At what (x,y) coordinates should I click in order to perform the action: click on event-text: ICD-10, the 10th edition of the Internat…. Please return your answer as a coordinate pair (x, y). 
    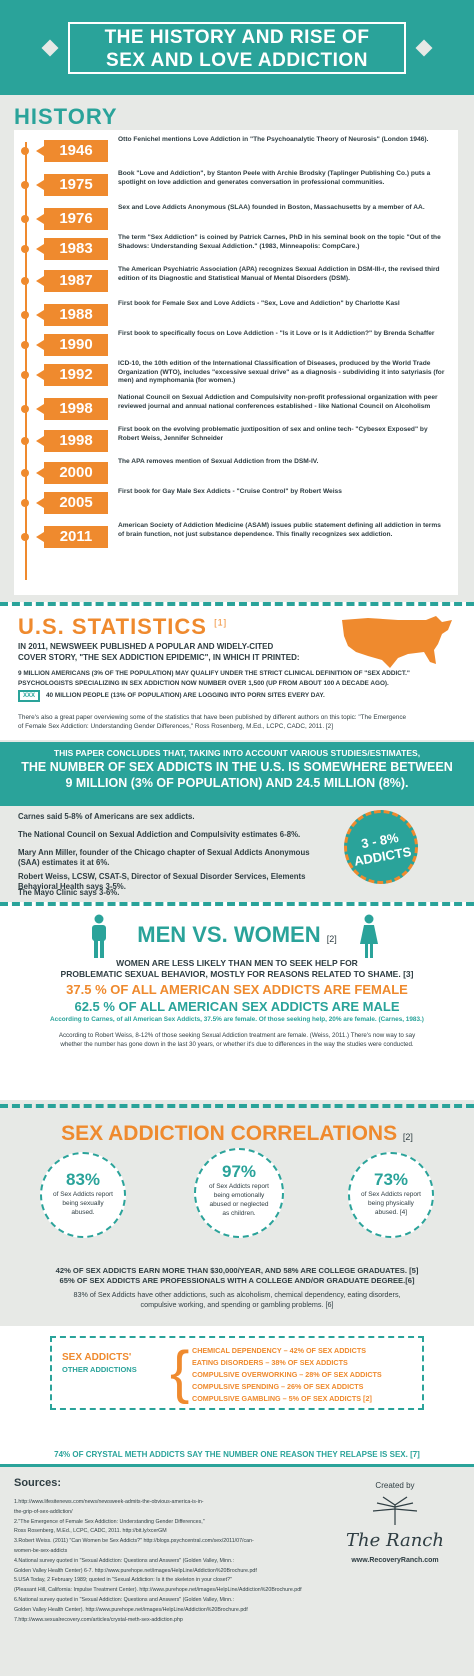
    Looking at the image, I should click on (281, 372).